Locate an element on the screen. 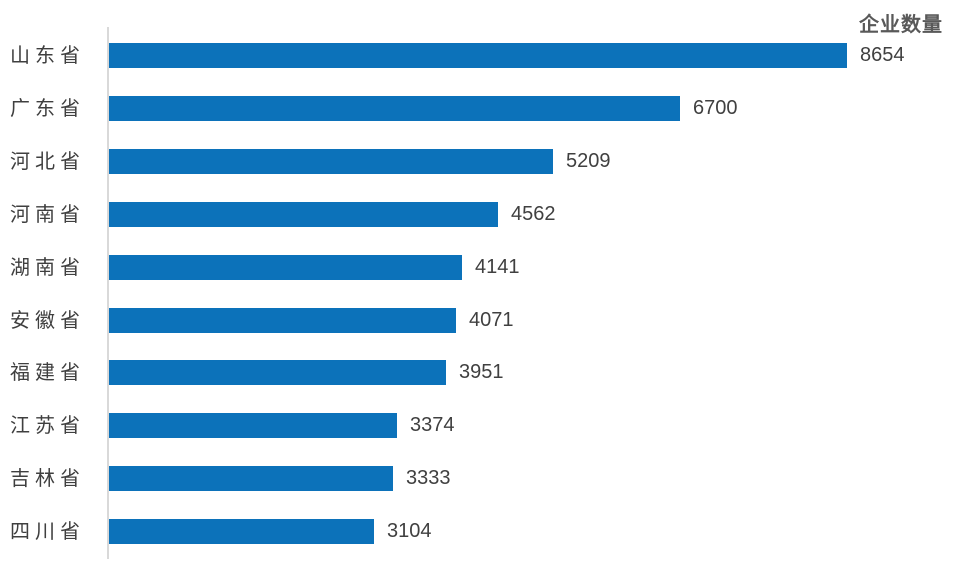 This screenshot has height=580, width=959. value-label: 4562 is located at coordinates (533, 214).